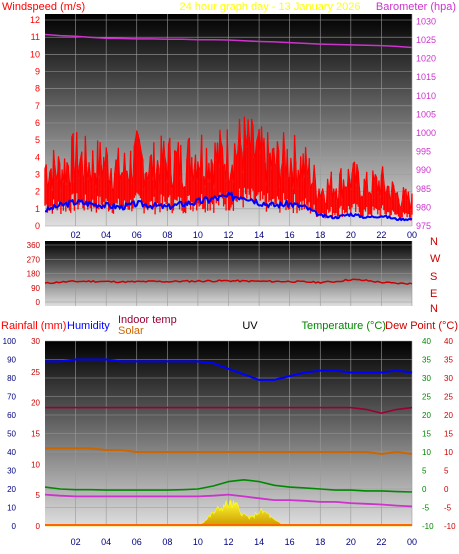  I want to click on windspeed-tick: 6, so click(37, 123).